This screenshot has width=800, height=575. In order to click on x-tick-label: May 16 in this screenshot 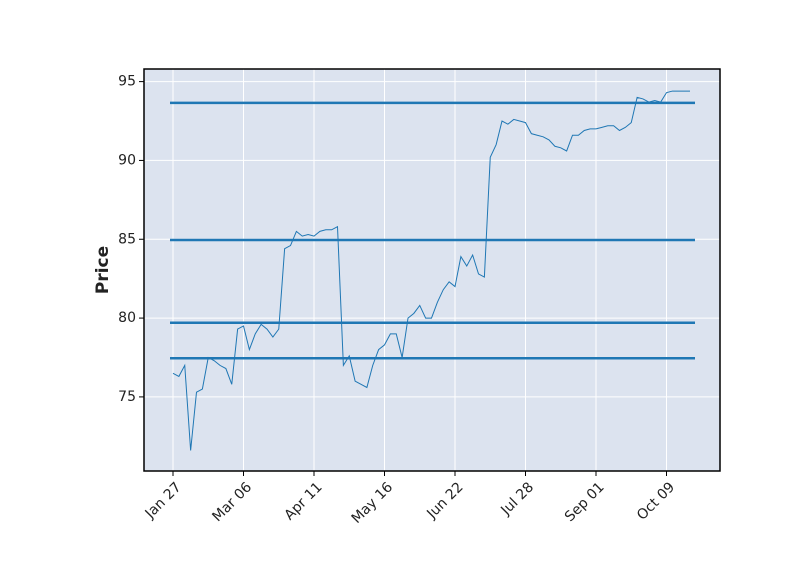, I will do `click(373, 503)`.